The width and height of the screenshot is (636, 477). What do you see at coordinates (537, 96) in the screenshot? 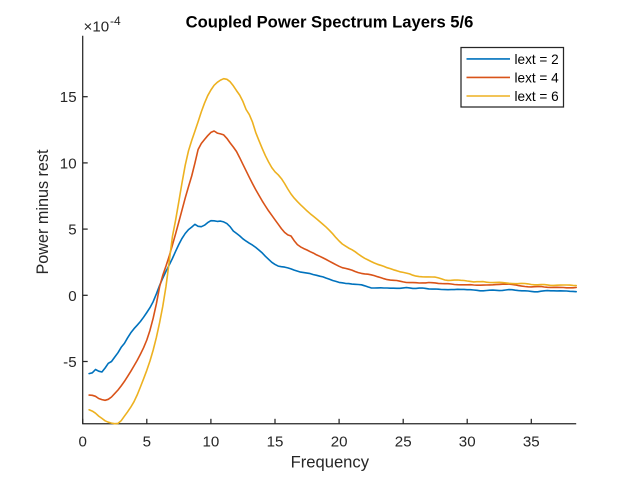
I see `svg-text: lext = 6` at bounding box center [537, 96].